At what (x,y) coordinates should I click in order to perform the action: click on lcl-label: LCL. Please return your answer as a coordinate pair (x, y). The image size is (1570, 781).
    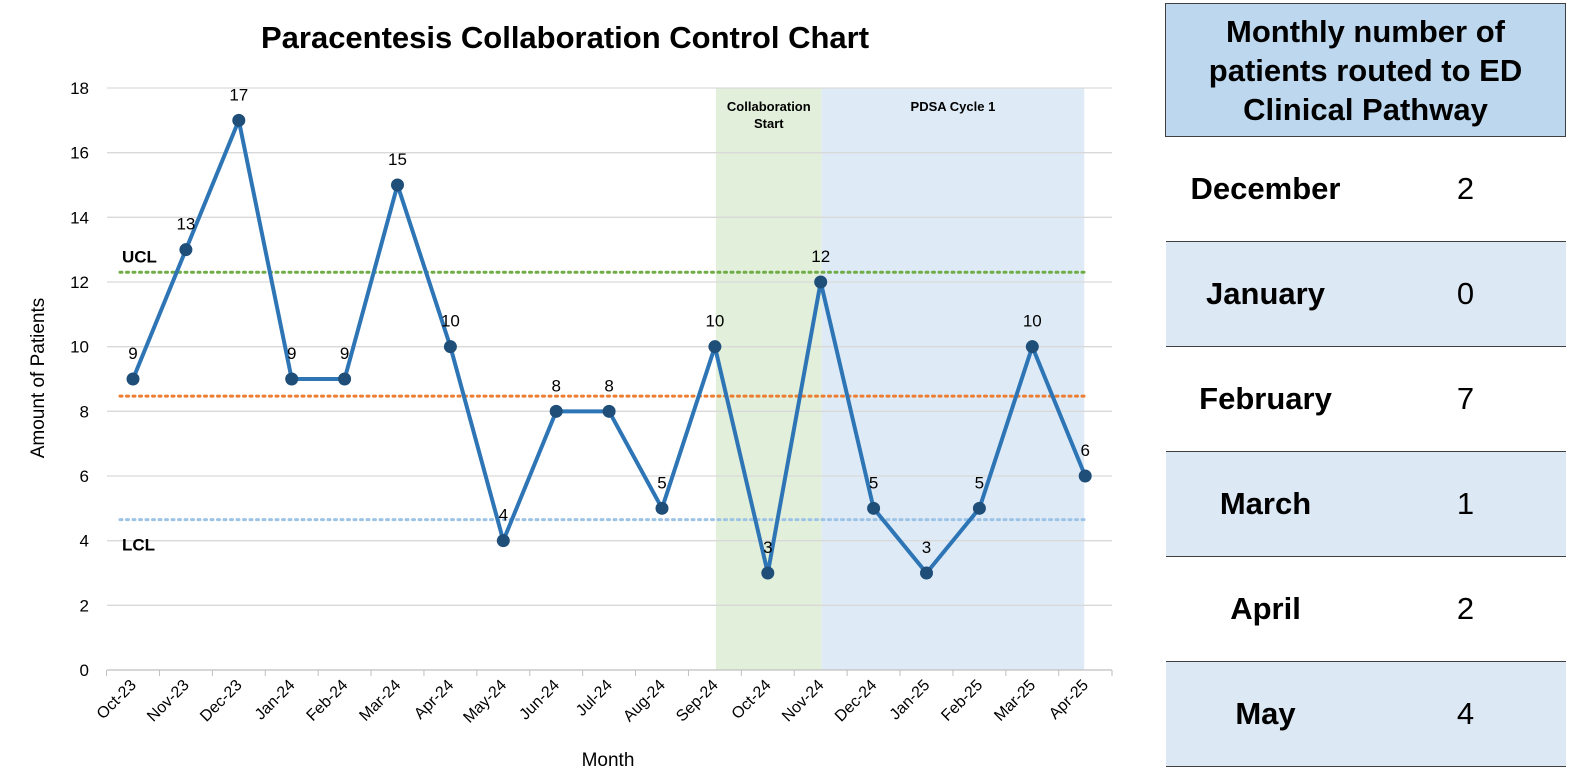
    Looking at the image, I should click on (138, 545).